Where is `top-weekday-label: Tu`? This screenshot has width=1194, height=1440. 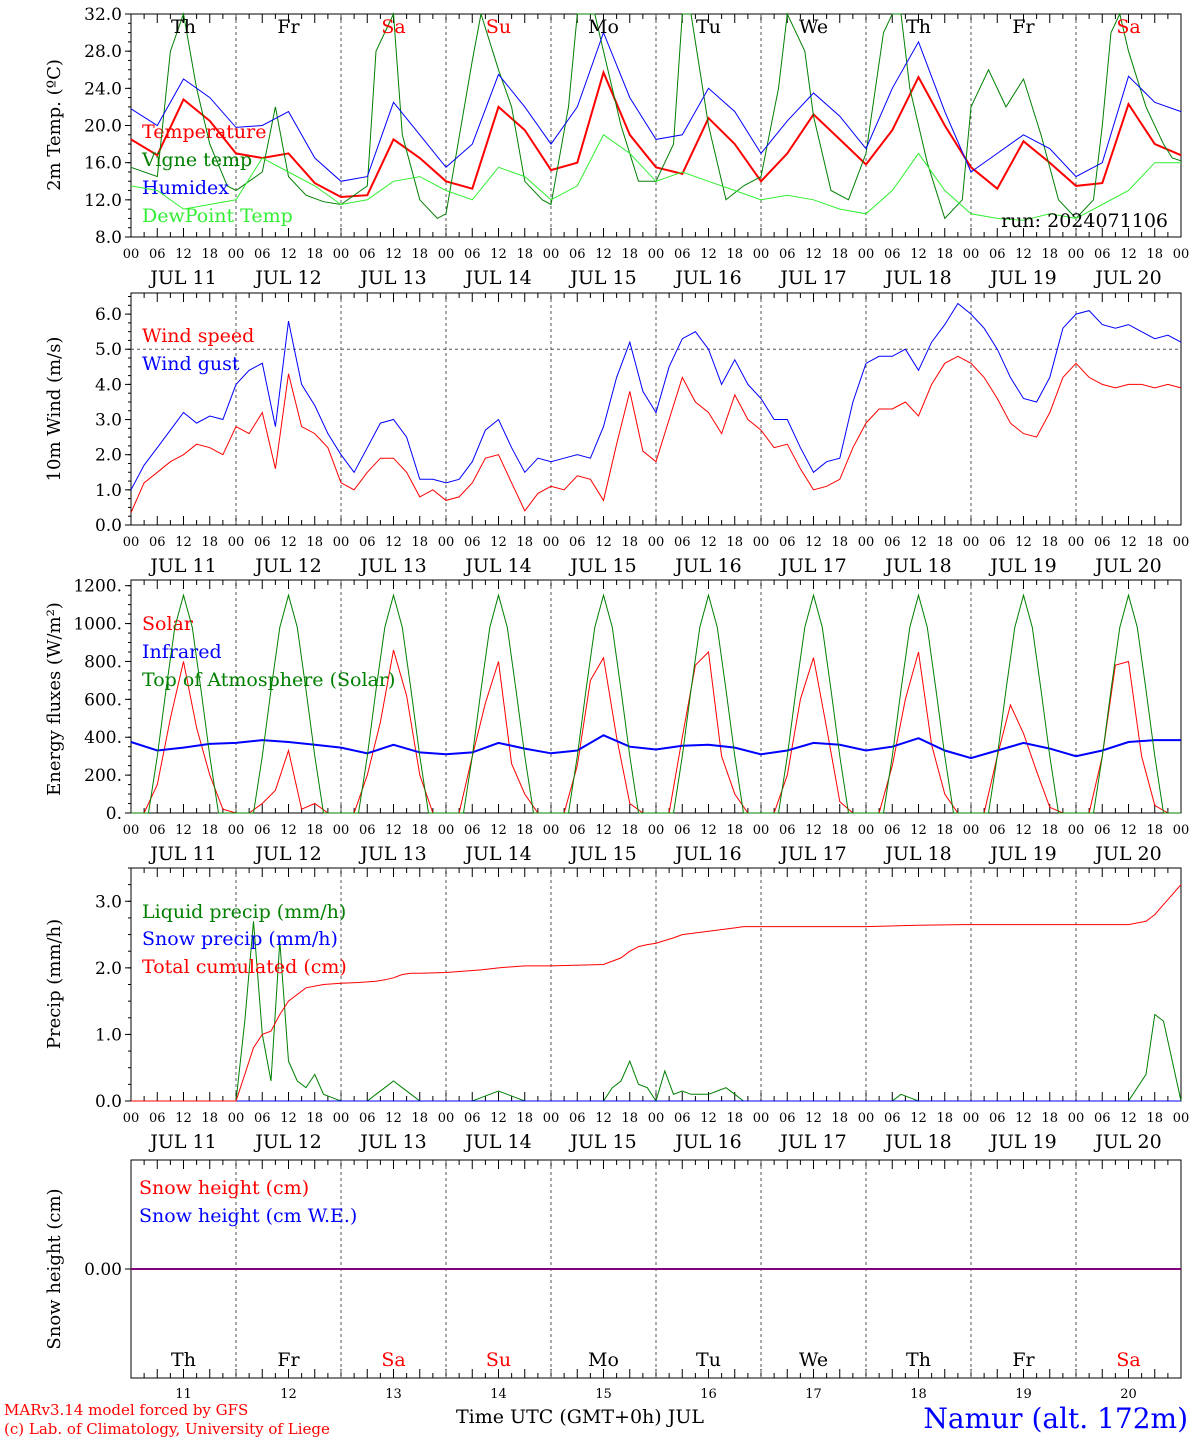
top-weekday-label: Tu is located at coordinates (708, 27).